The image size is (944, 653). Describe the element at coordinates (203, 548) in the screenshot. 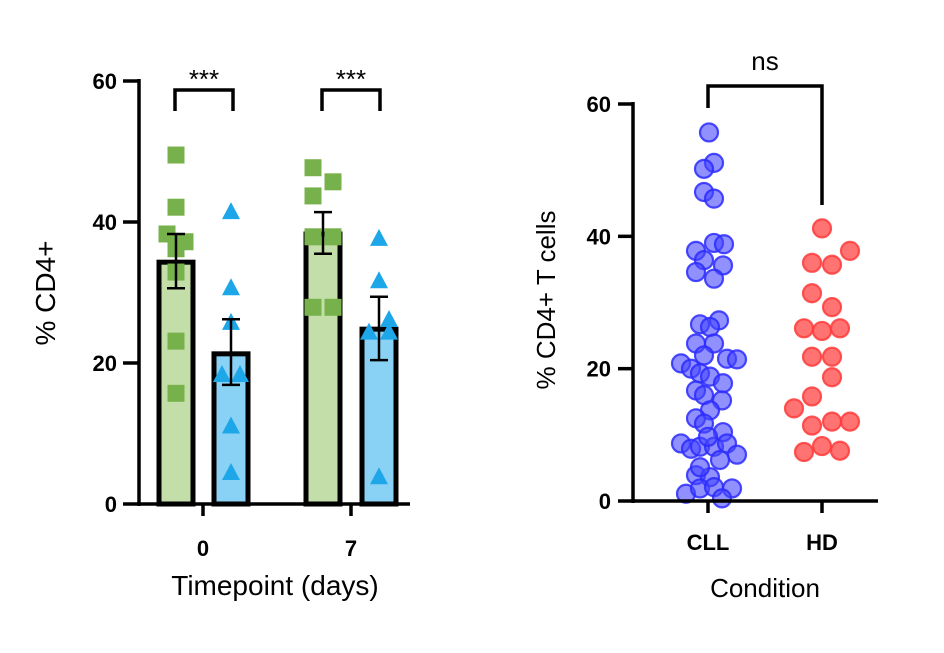

I see `x-tick-label: 0` at that location.